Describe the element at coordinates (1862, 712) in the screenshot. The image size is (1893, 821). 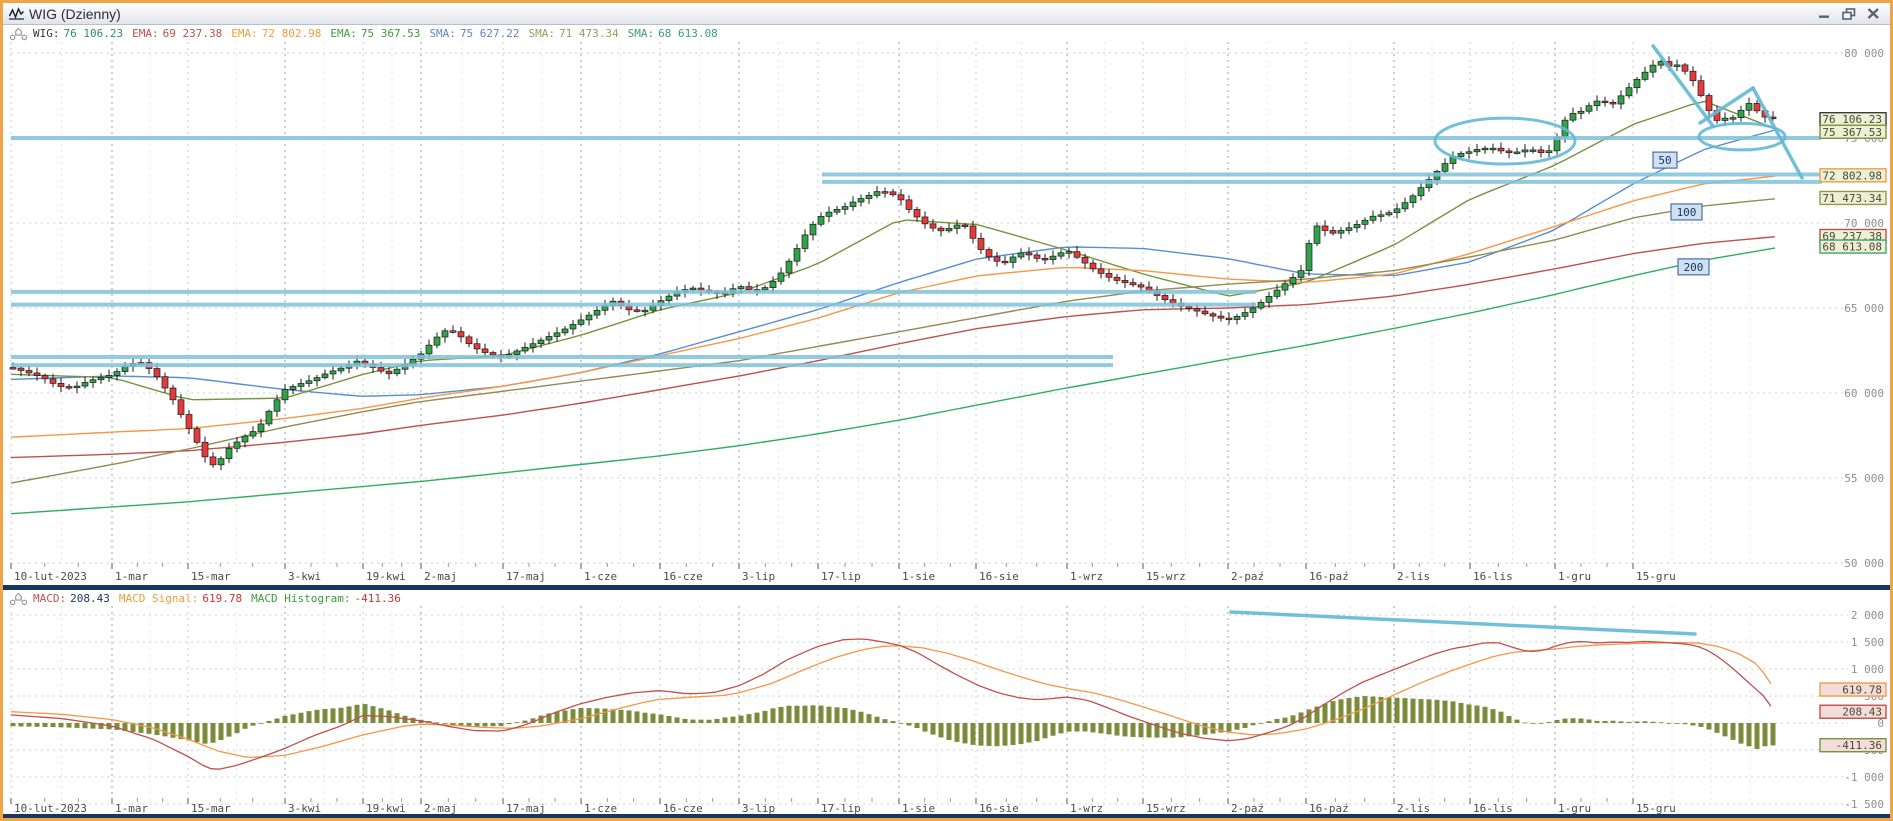
I see `price-value-box: 208.43` at that location.